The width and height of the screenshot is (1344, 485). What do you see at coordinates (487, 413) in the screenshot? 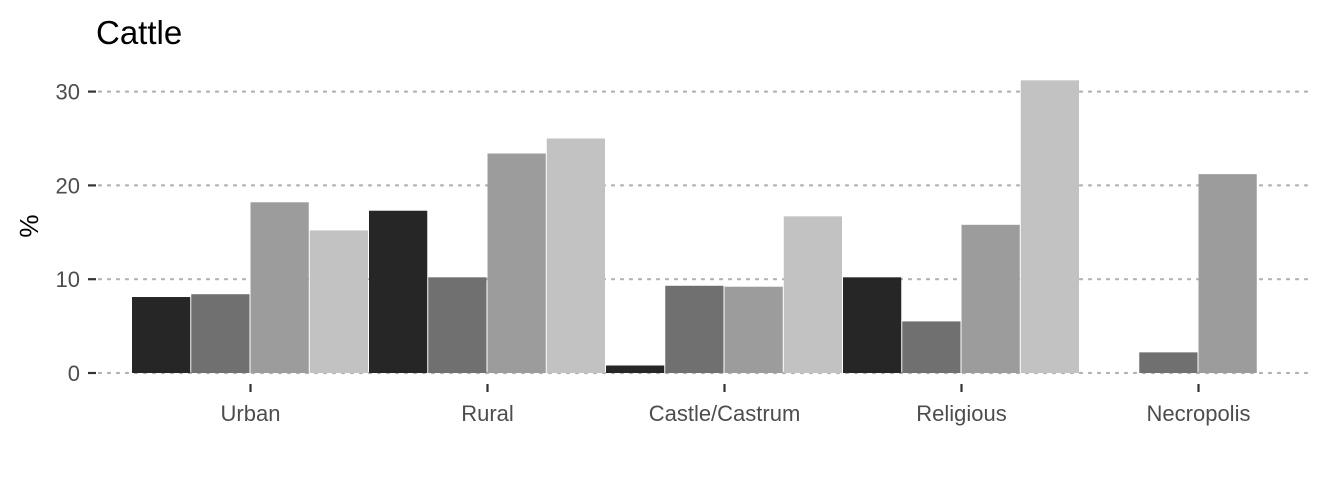
I see `x-tick-label: Rural` at bounding box center [487, 413].